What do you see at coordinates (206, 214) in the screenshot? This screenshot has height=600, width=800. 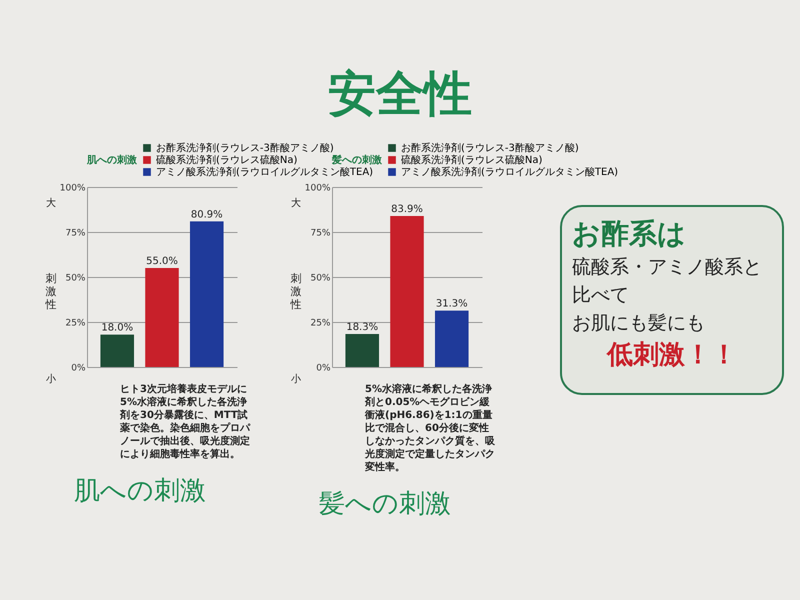 I see `data-label: 80.9%` at bounding box center [206, 214].